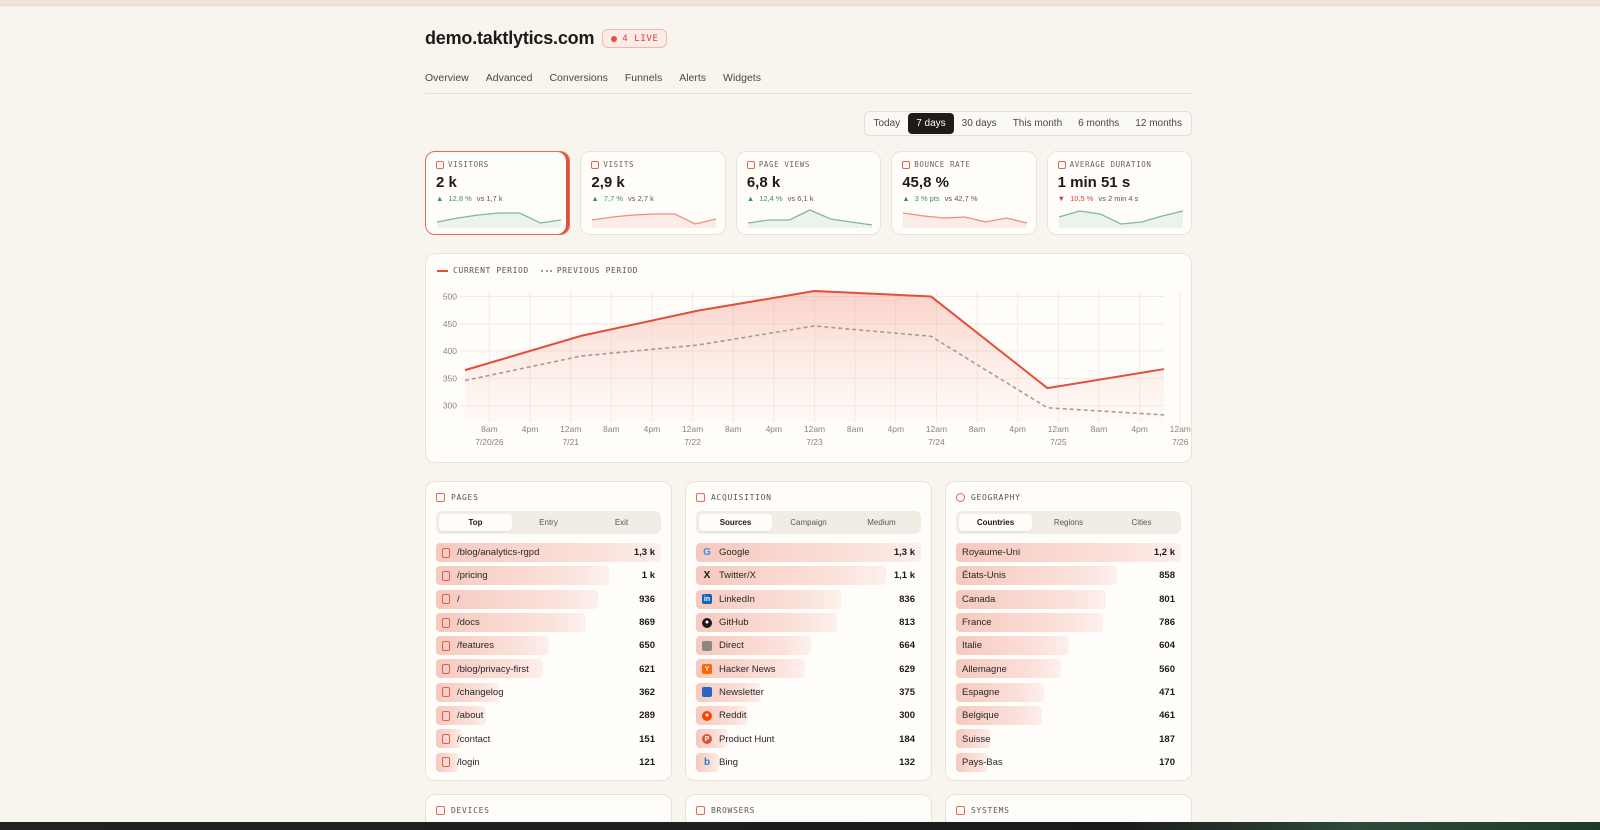 The image size is (1600, 830). Describe the element at coordinates (808, 762) in the screenshot. I see `list-item: b Bing 132` at that location.